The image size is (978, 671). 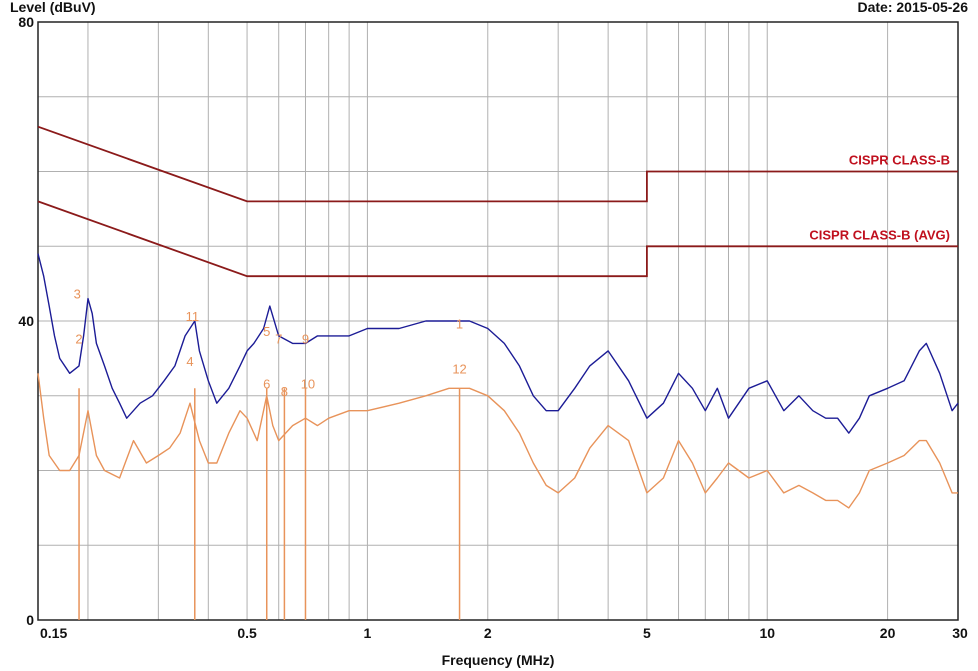 What do you see at coordinates (193, 316) in the screenshot?
I see `marker-label: 11` at bounding box center [193, 316].